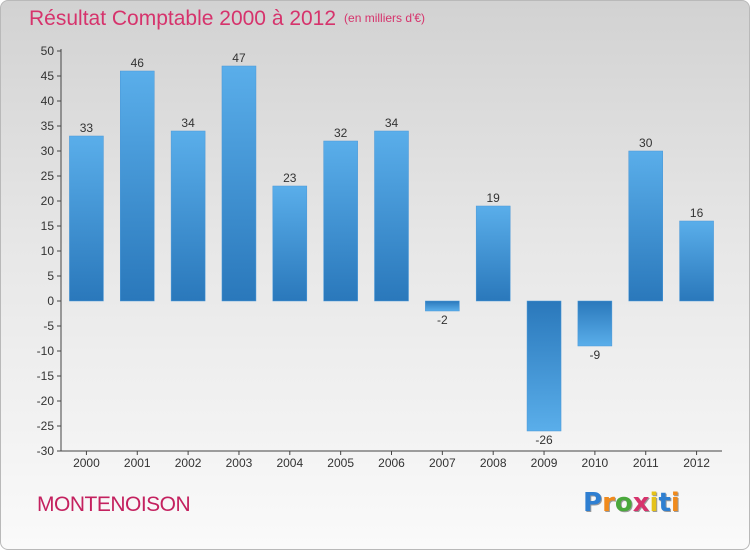 The height and width of the screenshot is (550, 750). What do you see at coordinates (138, 63) in the screenshot?
I see `data-label: 46` at bounding box center [138, 63].